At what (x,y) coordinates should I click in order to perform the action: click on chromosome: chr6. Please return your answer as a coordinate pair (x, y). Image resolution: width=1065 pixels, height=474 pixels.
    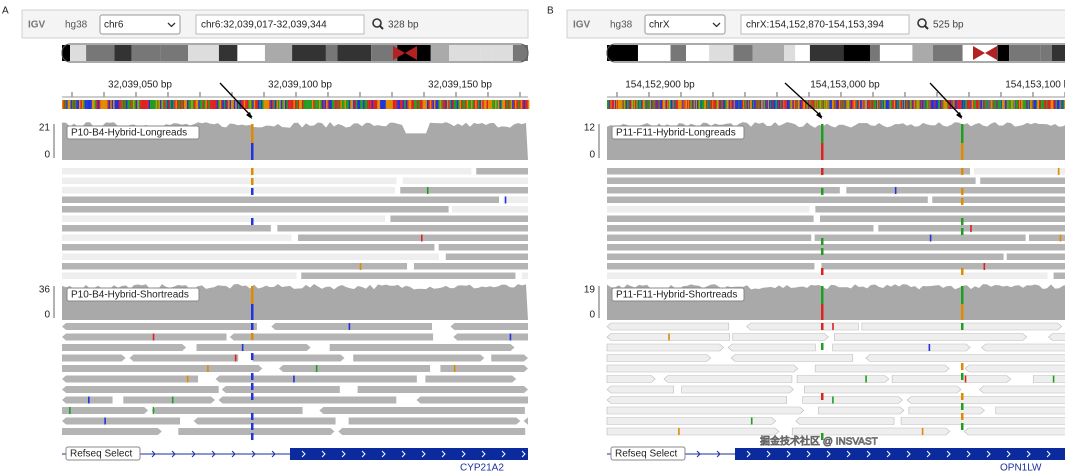
    Looking at the image, I should click on (114, 25).